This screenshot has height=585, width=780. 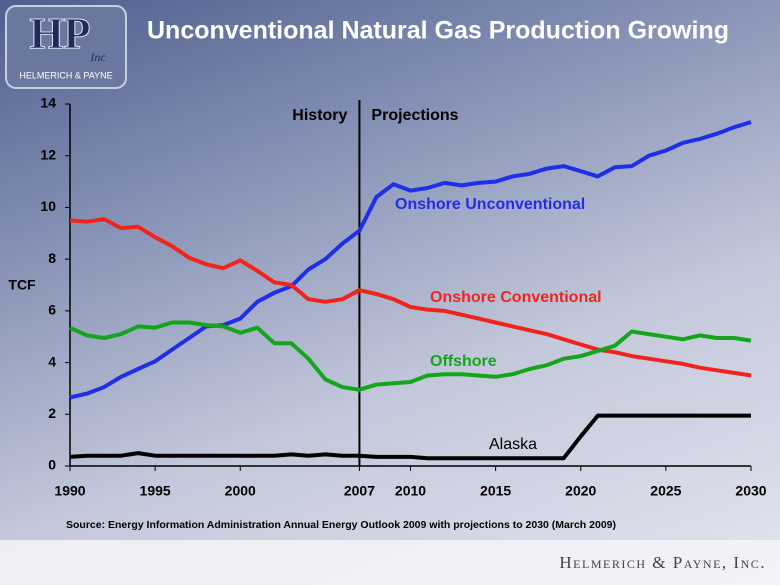 I want to click on series-label: Offshore, so click(x=463, y=361).